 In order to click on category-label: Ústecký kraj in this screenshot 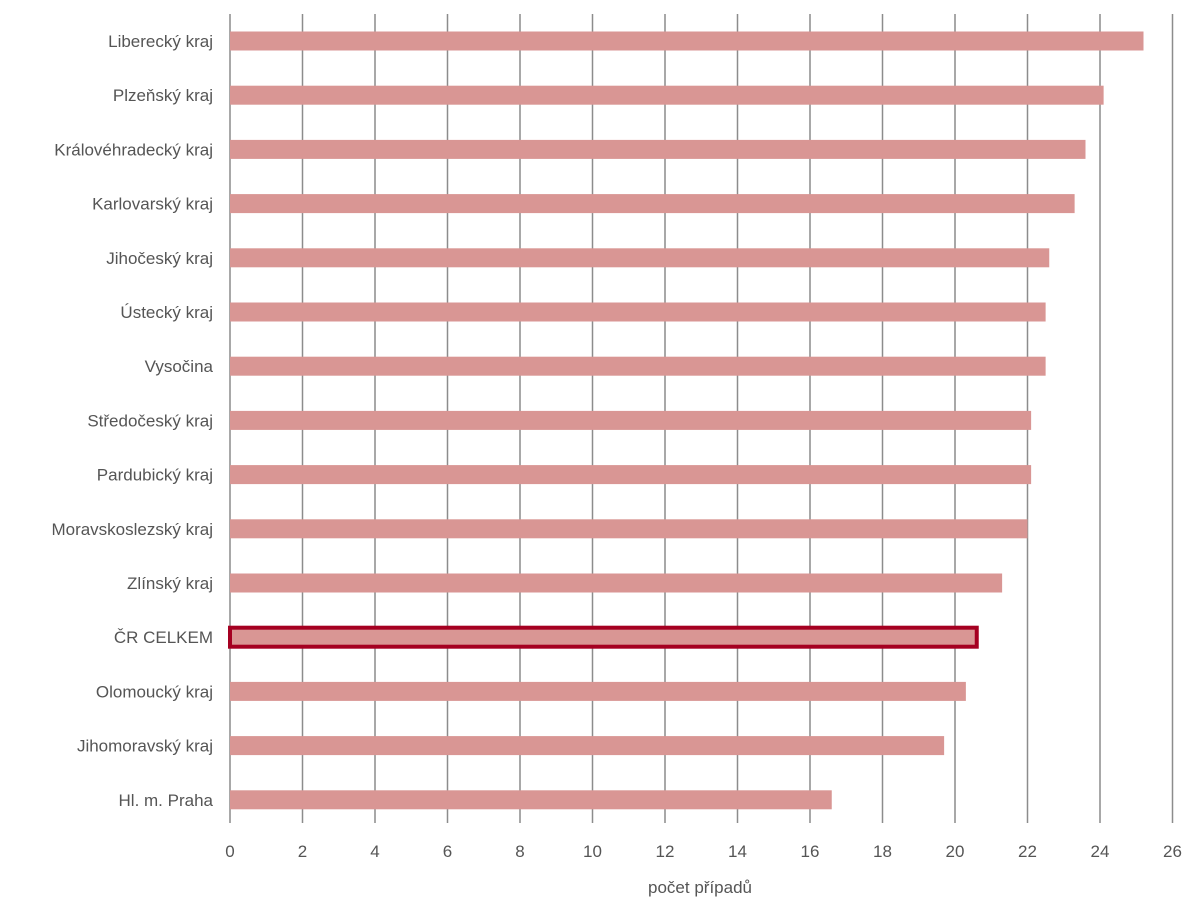, I will do `click(166, 312)`.